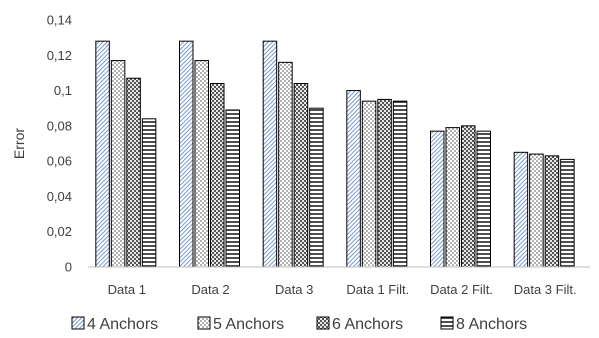 The height and width of the screenshot is (338, 599). I want to click on y-tick-label: 0,14, so click(59, 20).